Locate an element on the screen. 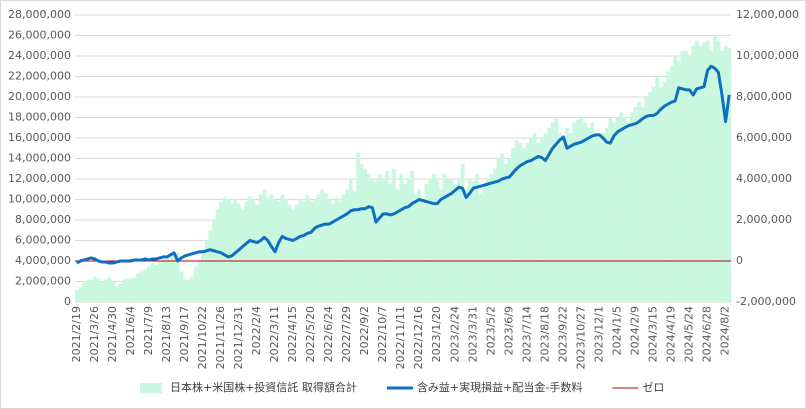 The height and width of the screenshot is (409, 806). x-tick-label: 2022/11/11 is located at coordinates (400, 337).